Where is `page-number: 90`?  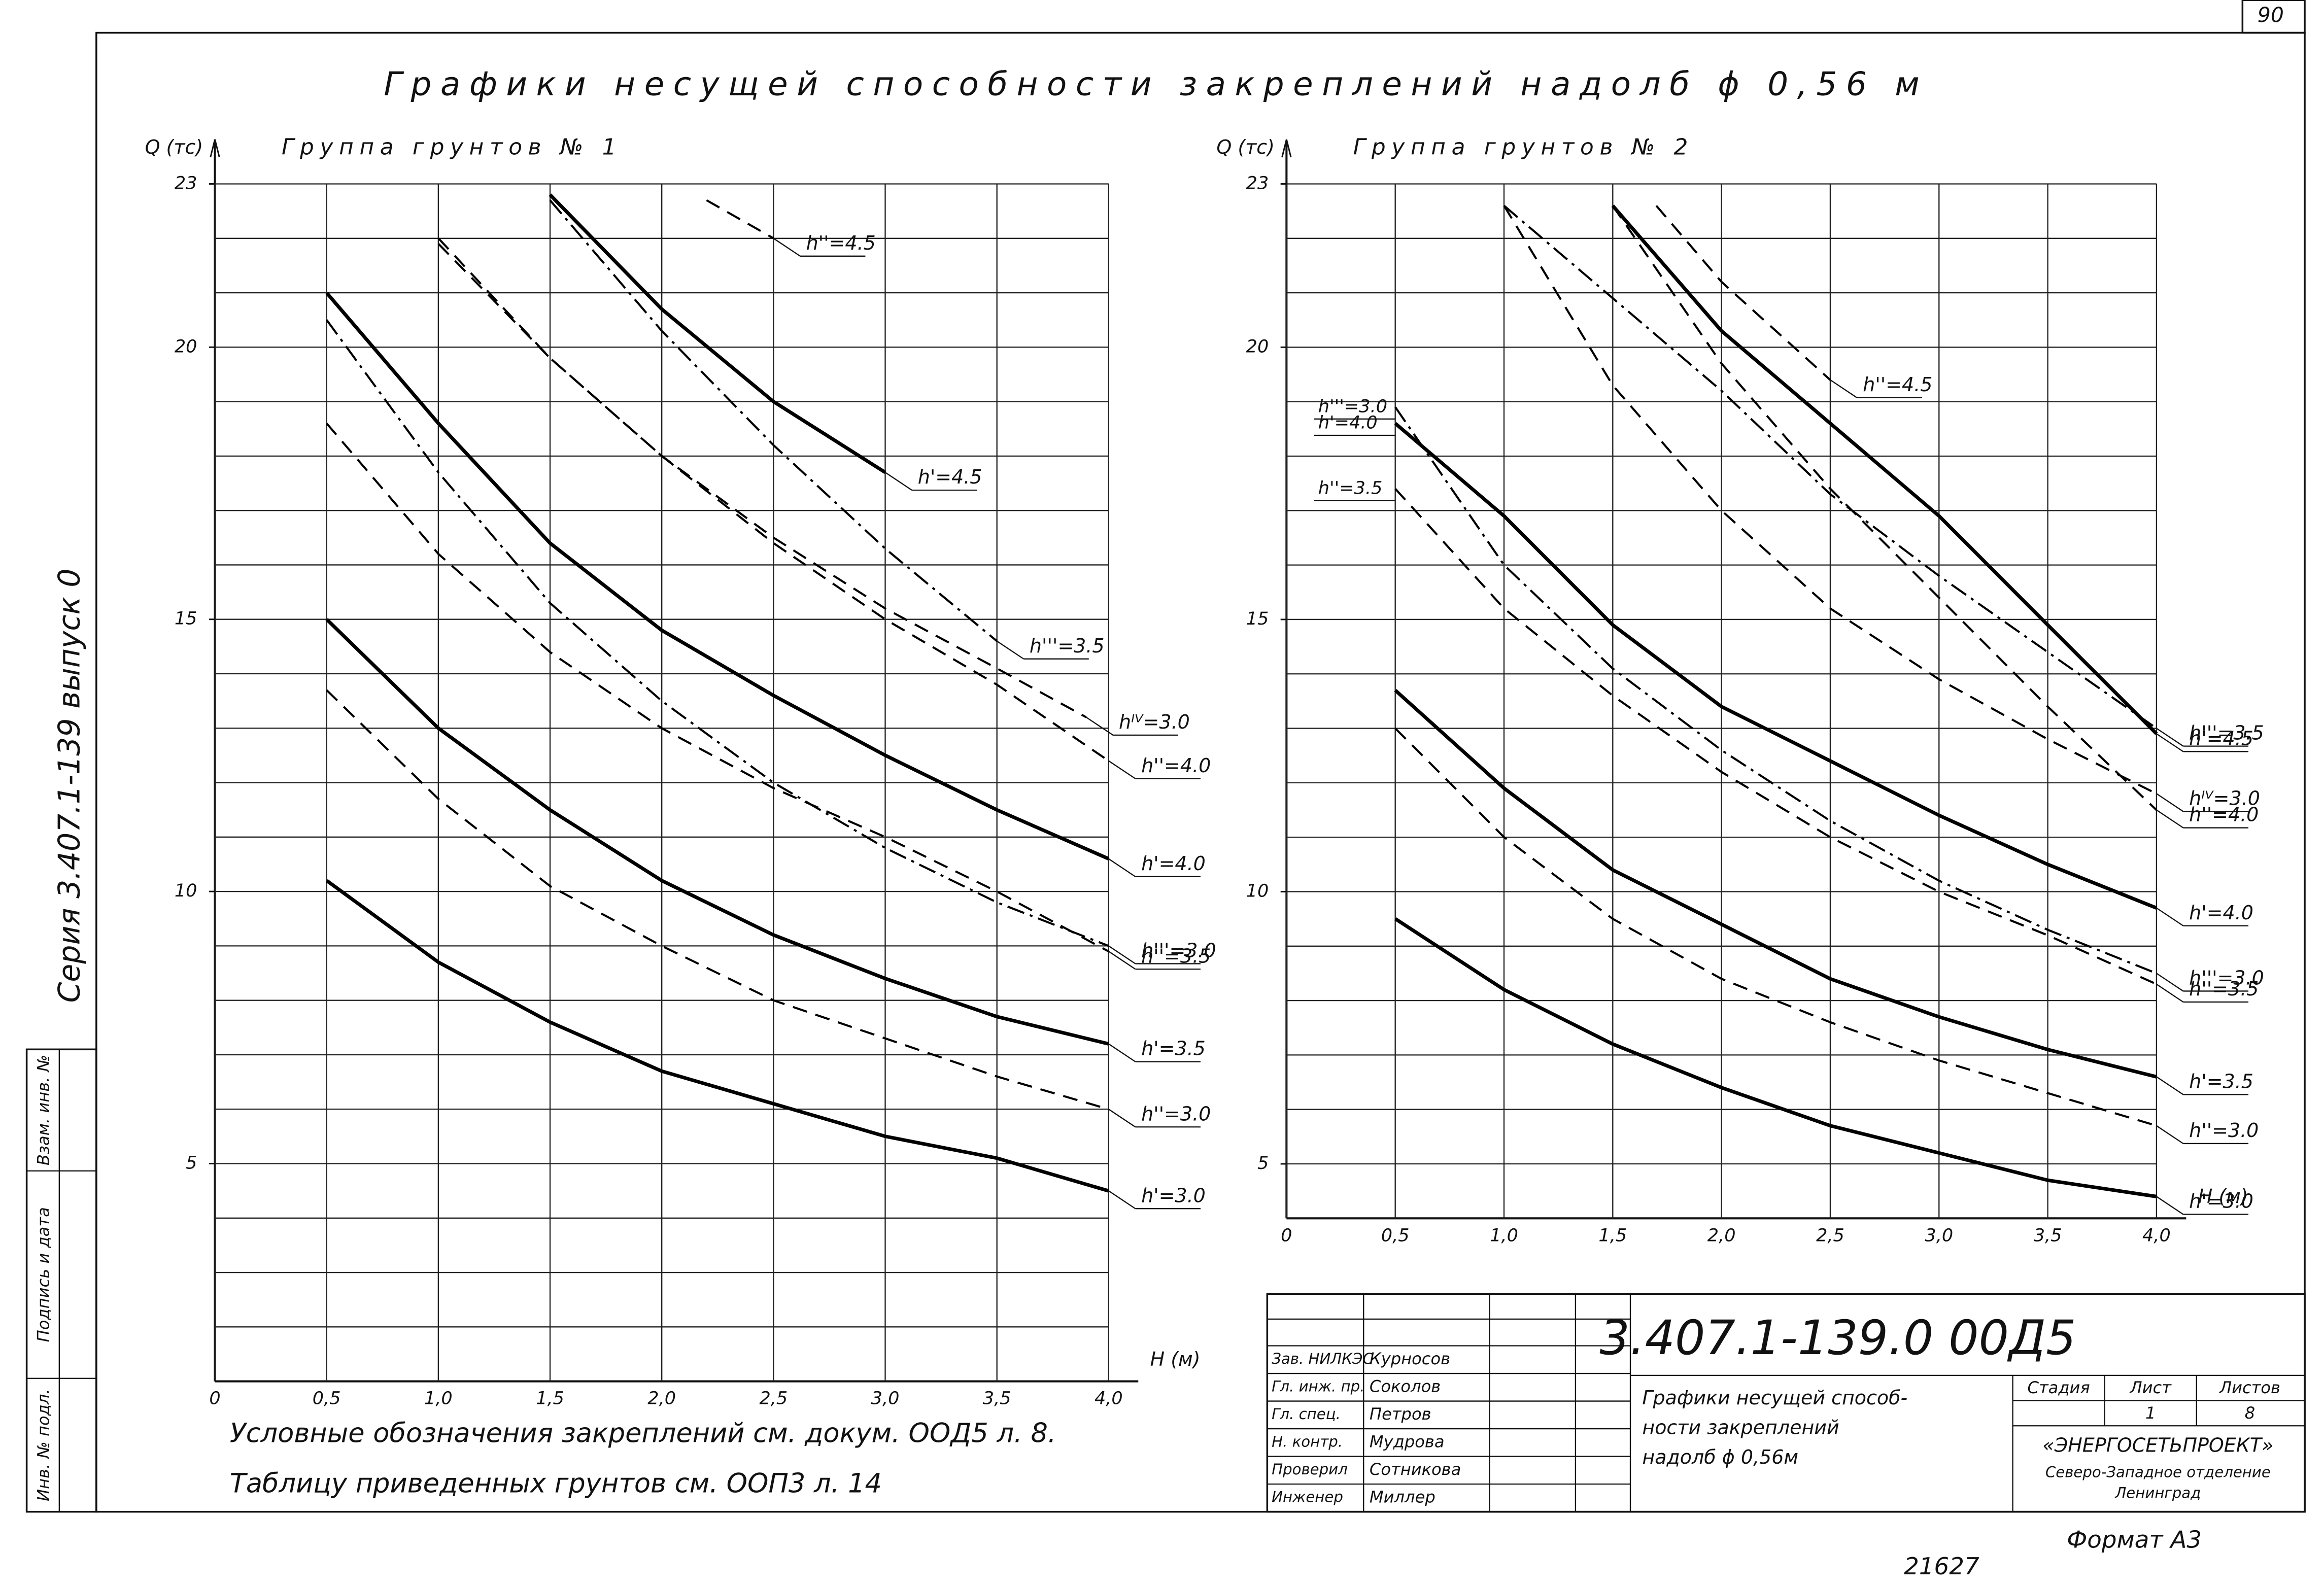 page-number: 90 is located at coordinates (2271, 15).